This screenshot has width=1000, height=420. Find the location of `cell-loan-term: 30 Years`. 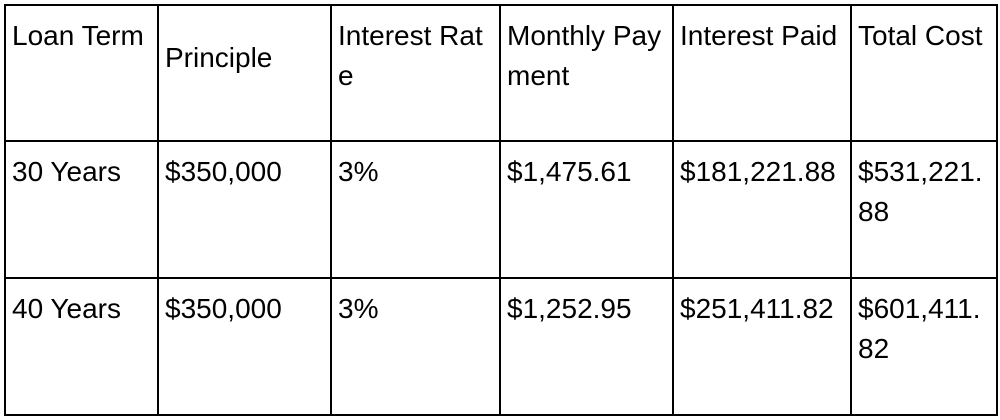

cell-loan-term: 30 Years is located at coordinates (81, 209).